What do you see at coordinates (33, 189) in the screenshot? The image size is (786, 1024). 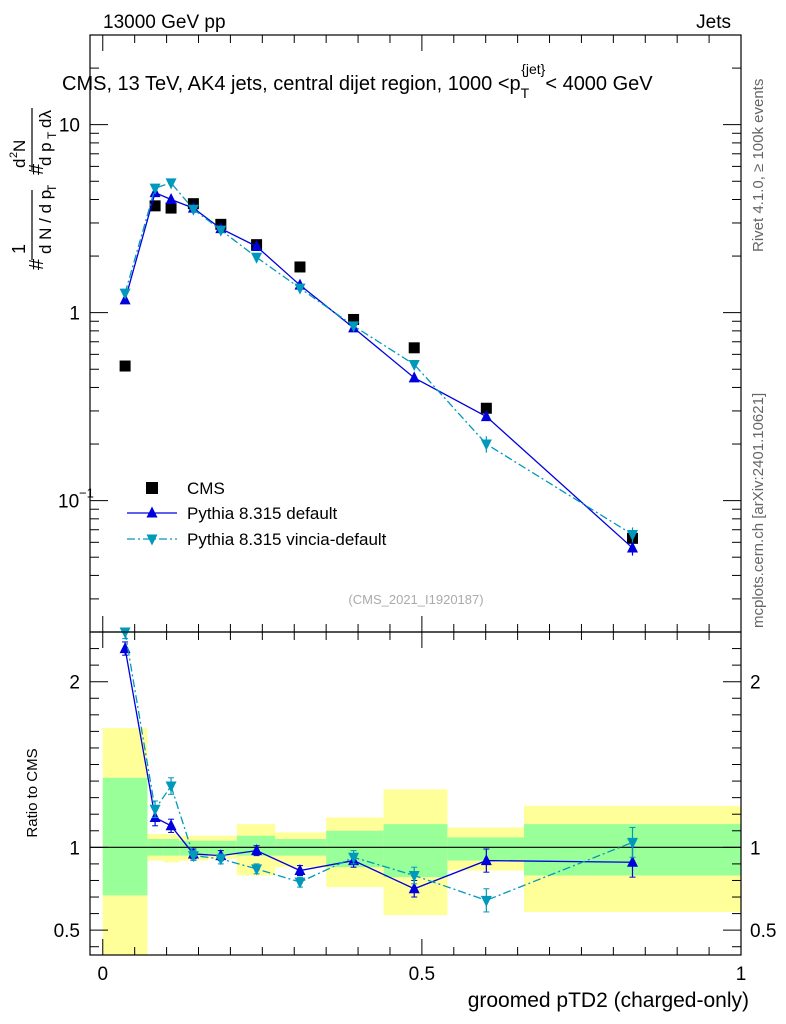 I see `main-y-axis-label: # 1 d N / d p T # d2N d p T dλ` at bounding box center [33, 189].